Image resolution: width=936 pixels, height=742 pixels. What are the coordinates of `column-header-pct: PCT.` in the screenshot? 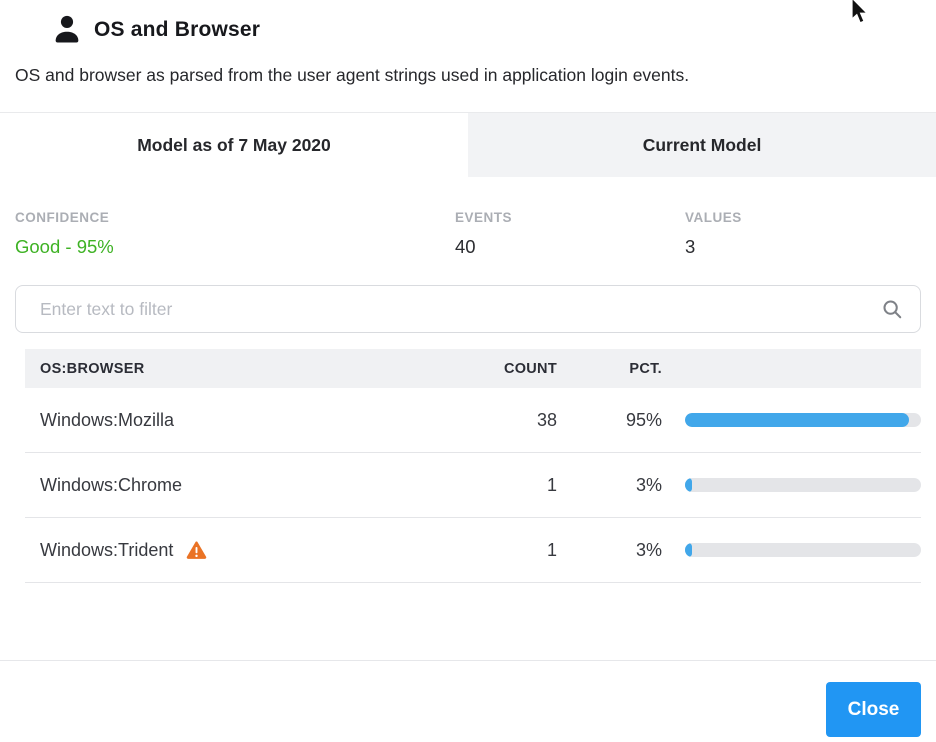 It's located at (645, 368).